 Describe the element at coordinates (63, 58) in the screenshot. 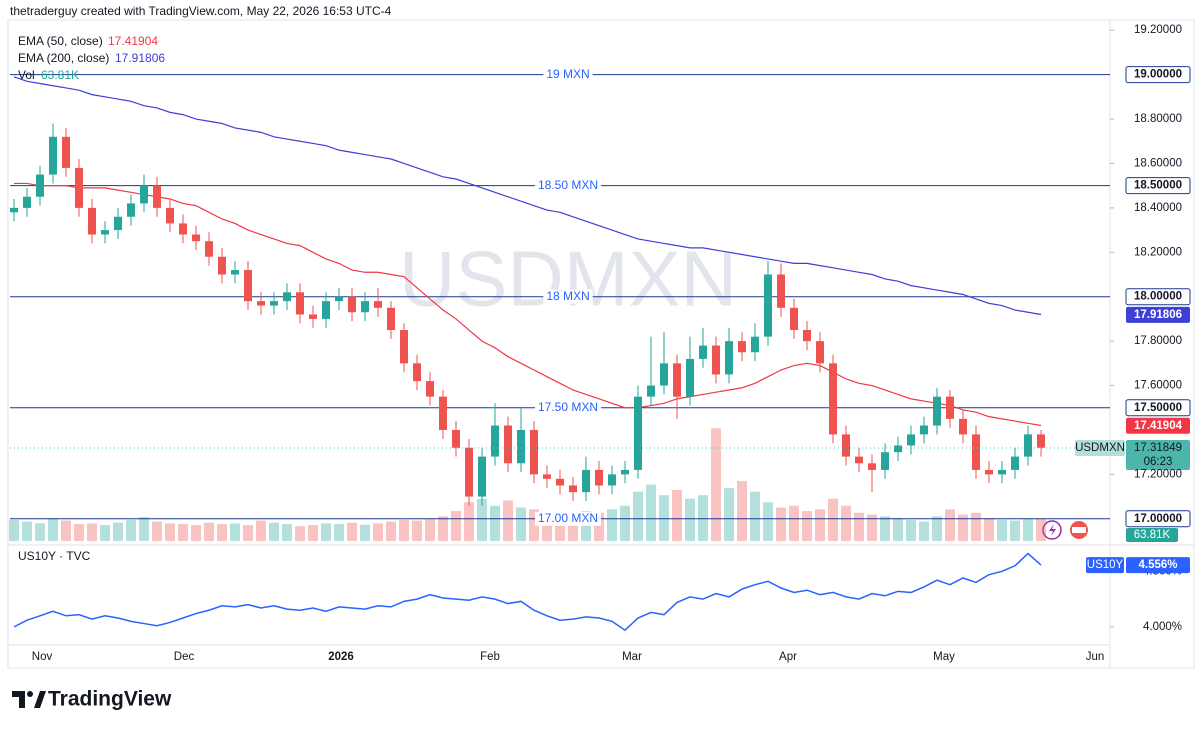

I see `legend-name: EMA (200, close)` at that location.